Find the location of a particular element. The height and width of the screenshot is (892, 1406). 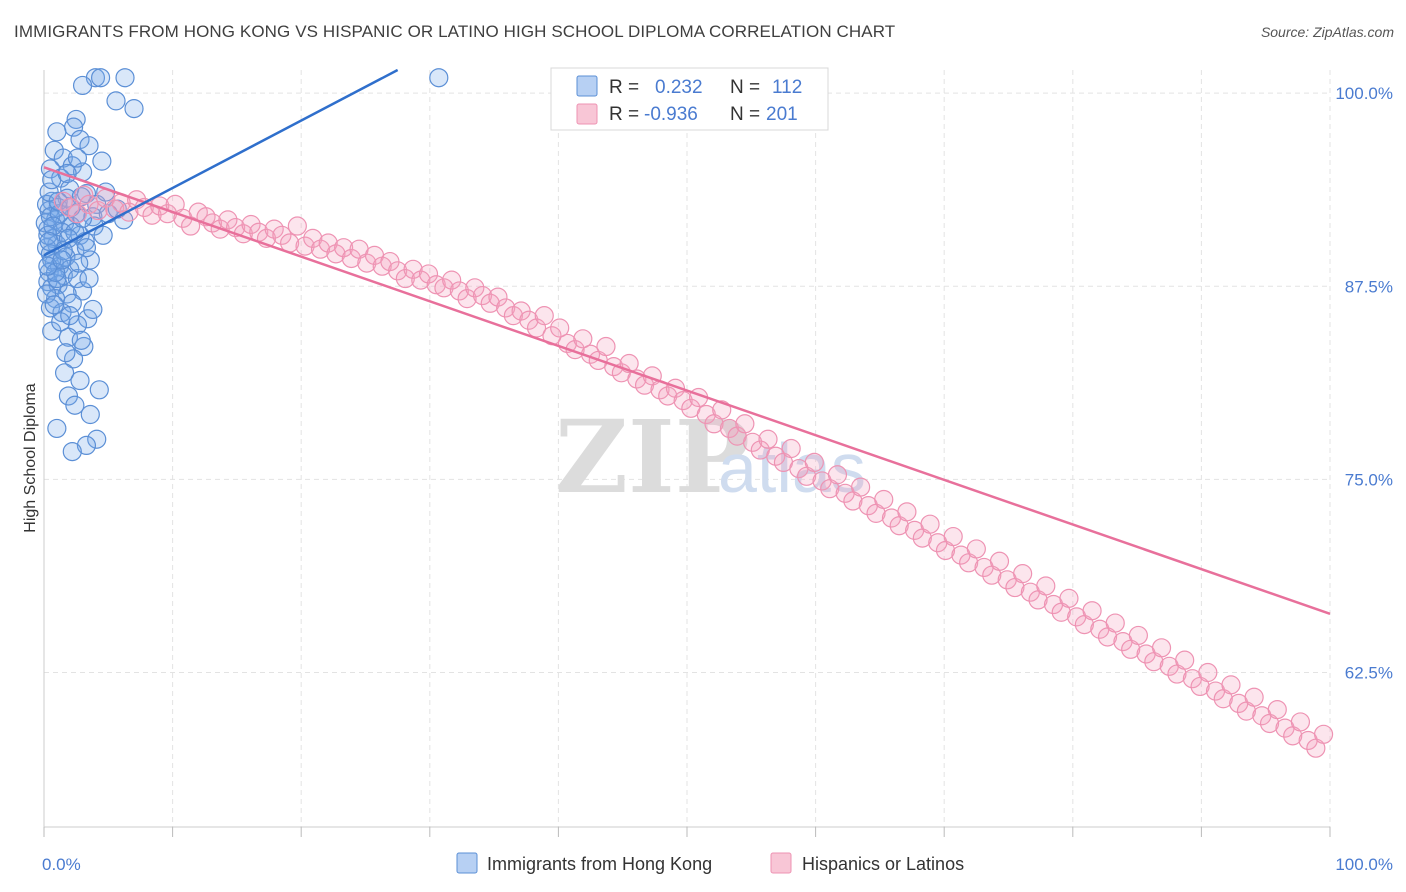

watermark-atlas: atlas is located at coordinates (792, 468).